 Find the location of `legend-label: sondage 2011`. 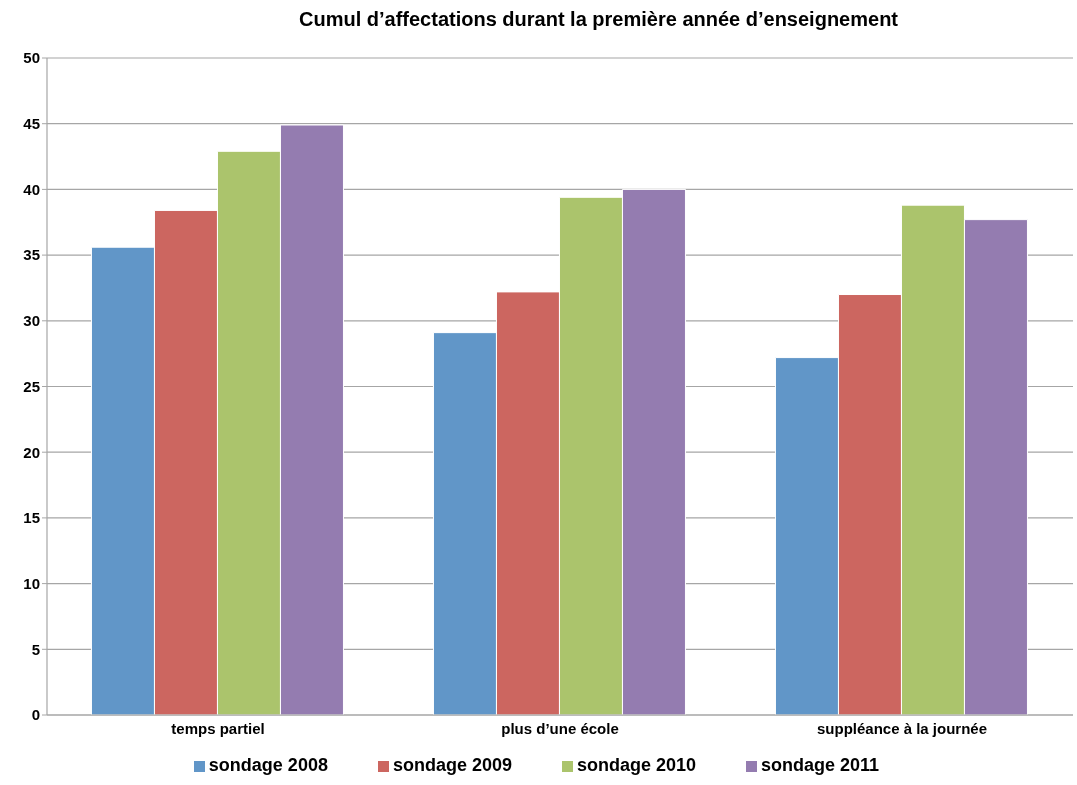

legend-label: sondage 2011 is located at coordinates (820, 765).